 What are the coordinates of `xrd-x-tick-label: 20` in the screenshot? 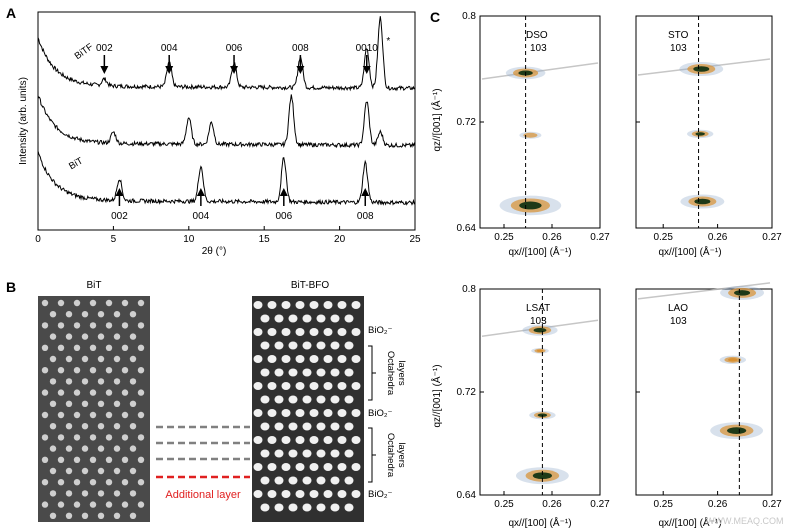 It's located at (340, 239).